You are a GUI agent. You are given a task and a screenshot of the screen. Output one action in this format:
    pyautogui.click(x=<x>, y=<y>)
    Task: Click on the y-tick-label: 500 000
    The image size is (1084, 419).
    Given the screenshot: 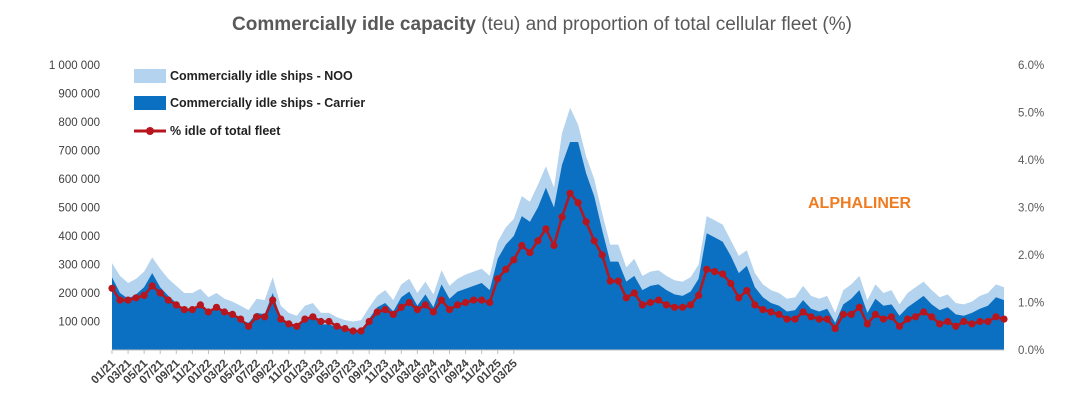 What is the action you would take?
    pyautogui.click(x=79, y=209)
    